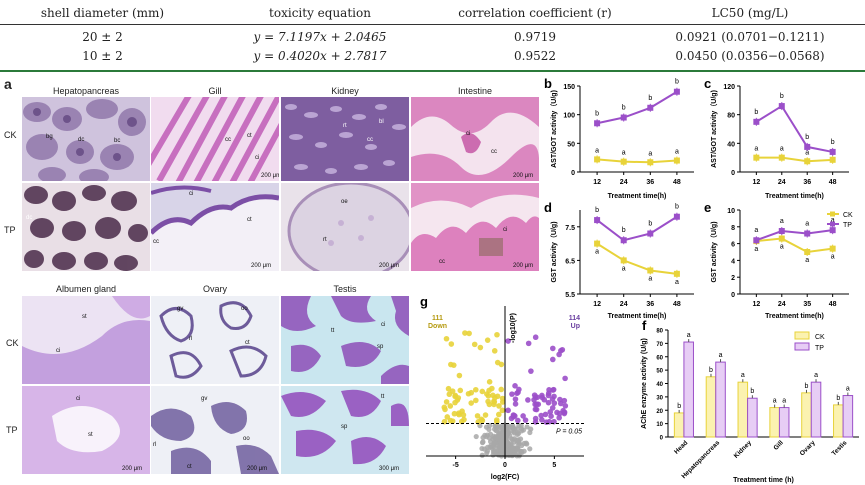  Describe the element at coordinates (548, 207) in the screenshot. I see `panel-label-d: d` at that location.